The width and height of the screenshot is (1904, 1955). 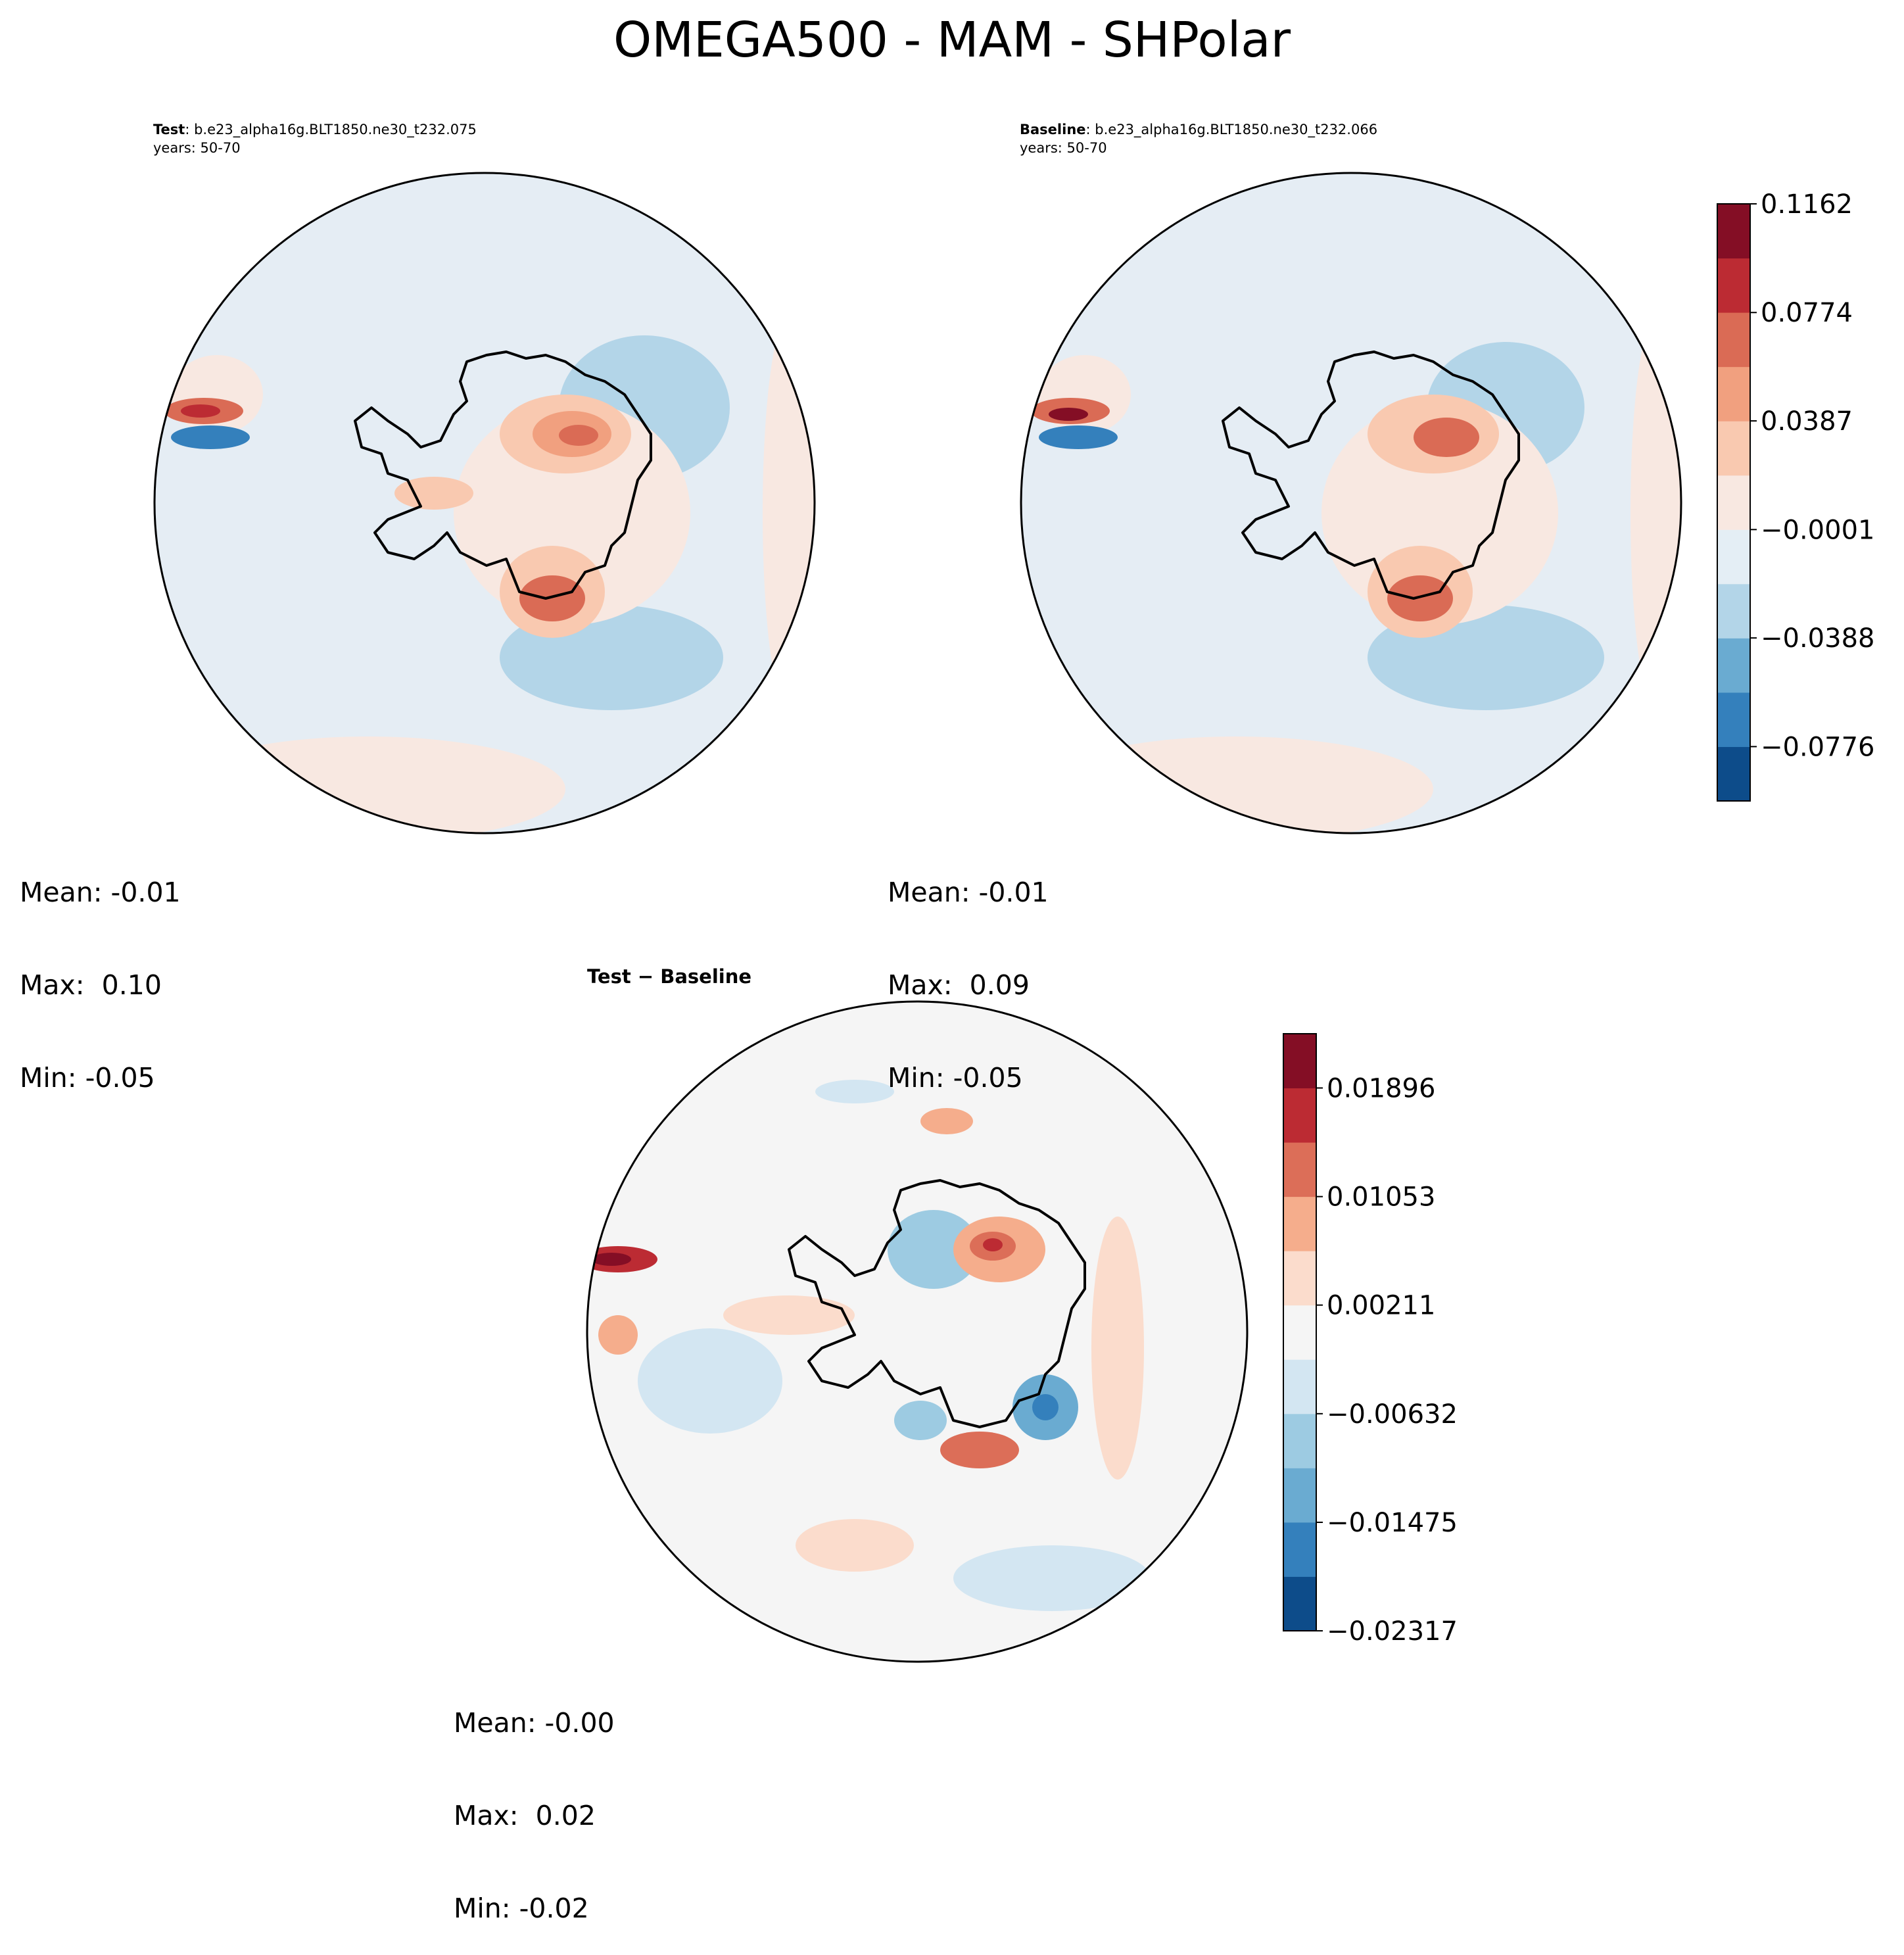 I want to click on test-max: Max: 0.10, so click(x=91, y=985).